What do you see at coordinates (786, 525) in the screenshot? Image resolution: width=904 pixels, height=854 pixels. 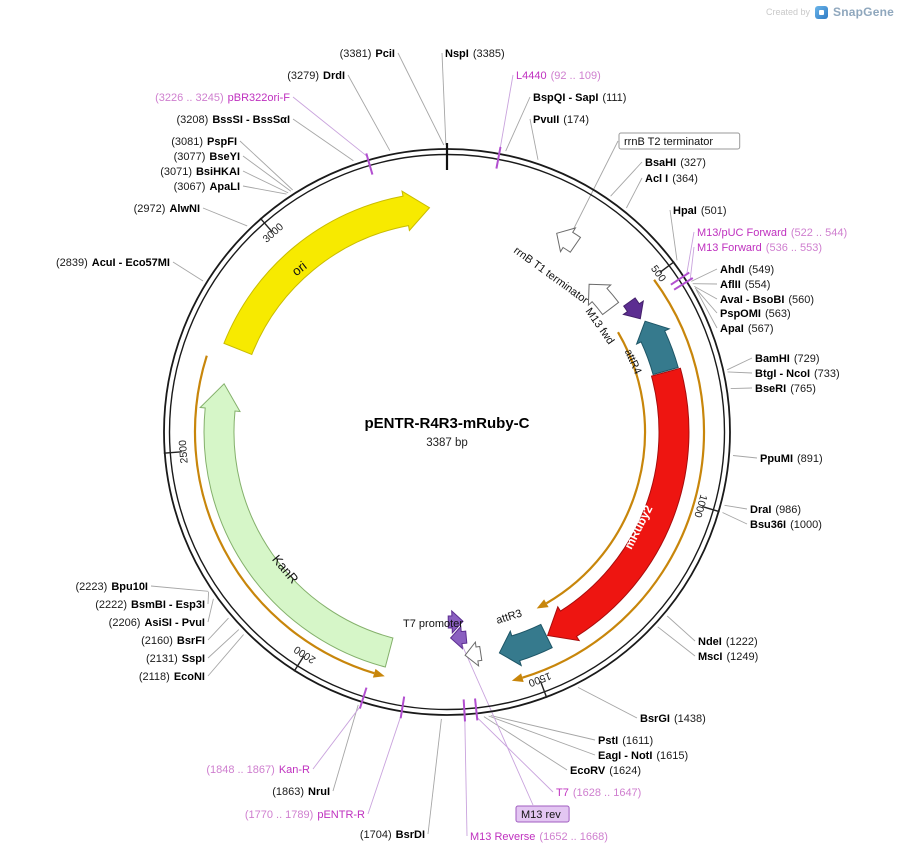 I see `site-label-bsu36i: Bsu36I (1000)` at bounding box center [786, 525].